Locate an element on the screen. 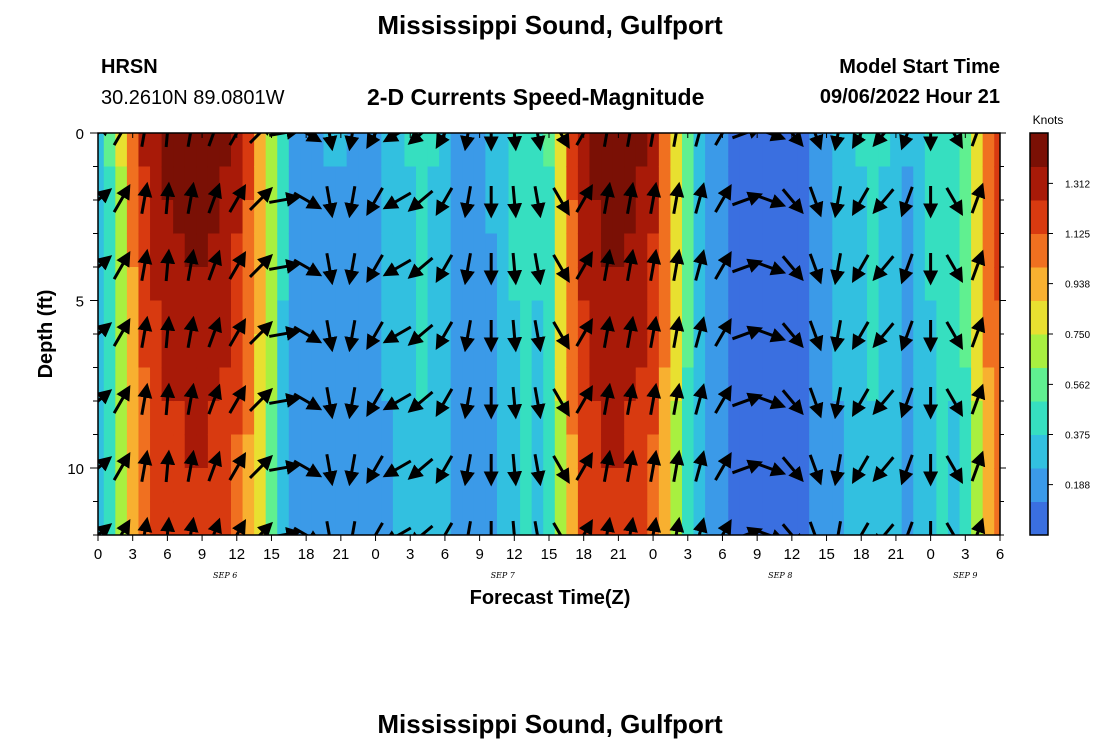  model-start-label: Model Start Time is located at coordinates (919, 67).